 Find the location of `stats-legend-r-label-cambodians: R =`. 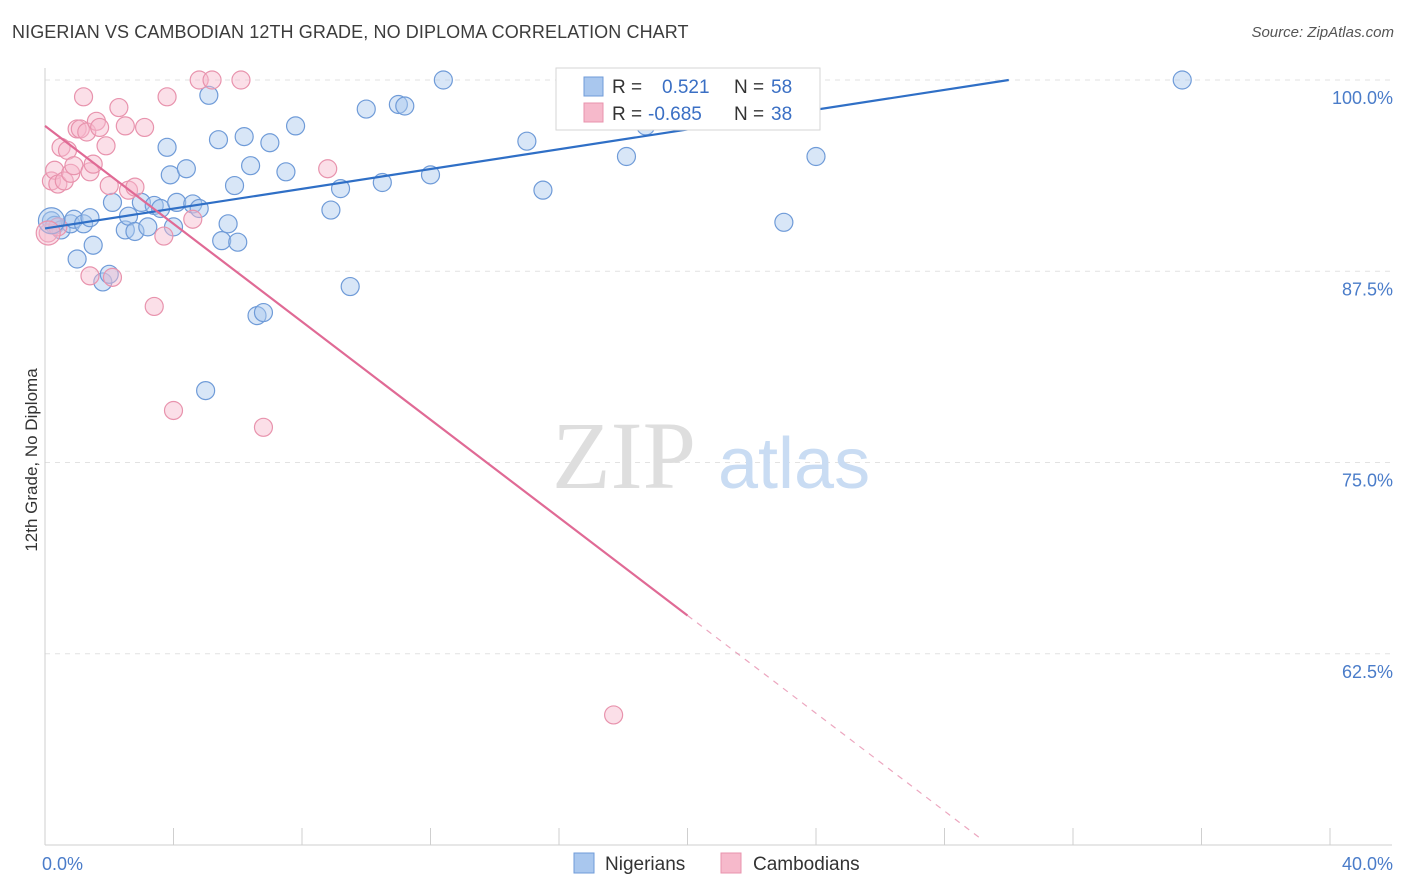

stats-legend-r-label-cambodians: R = is located at coordinates (627, 114).